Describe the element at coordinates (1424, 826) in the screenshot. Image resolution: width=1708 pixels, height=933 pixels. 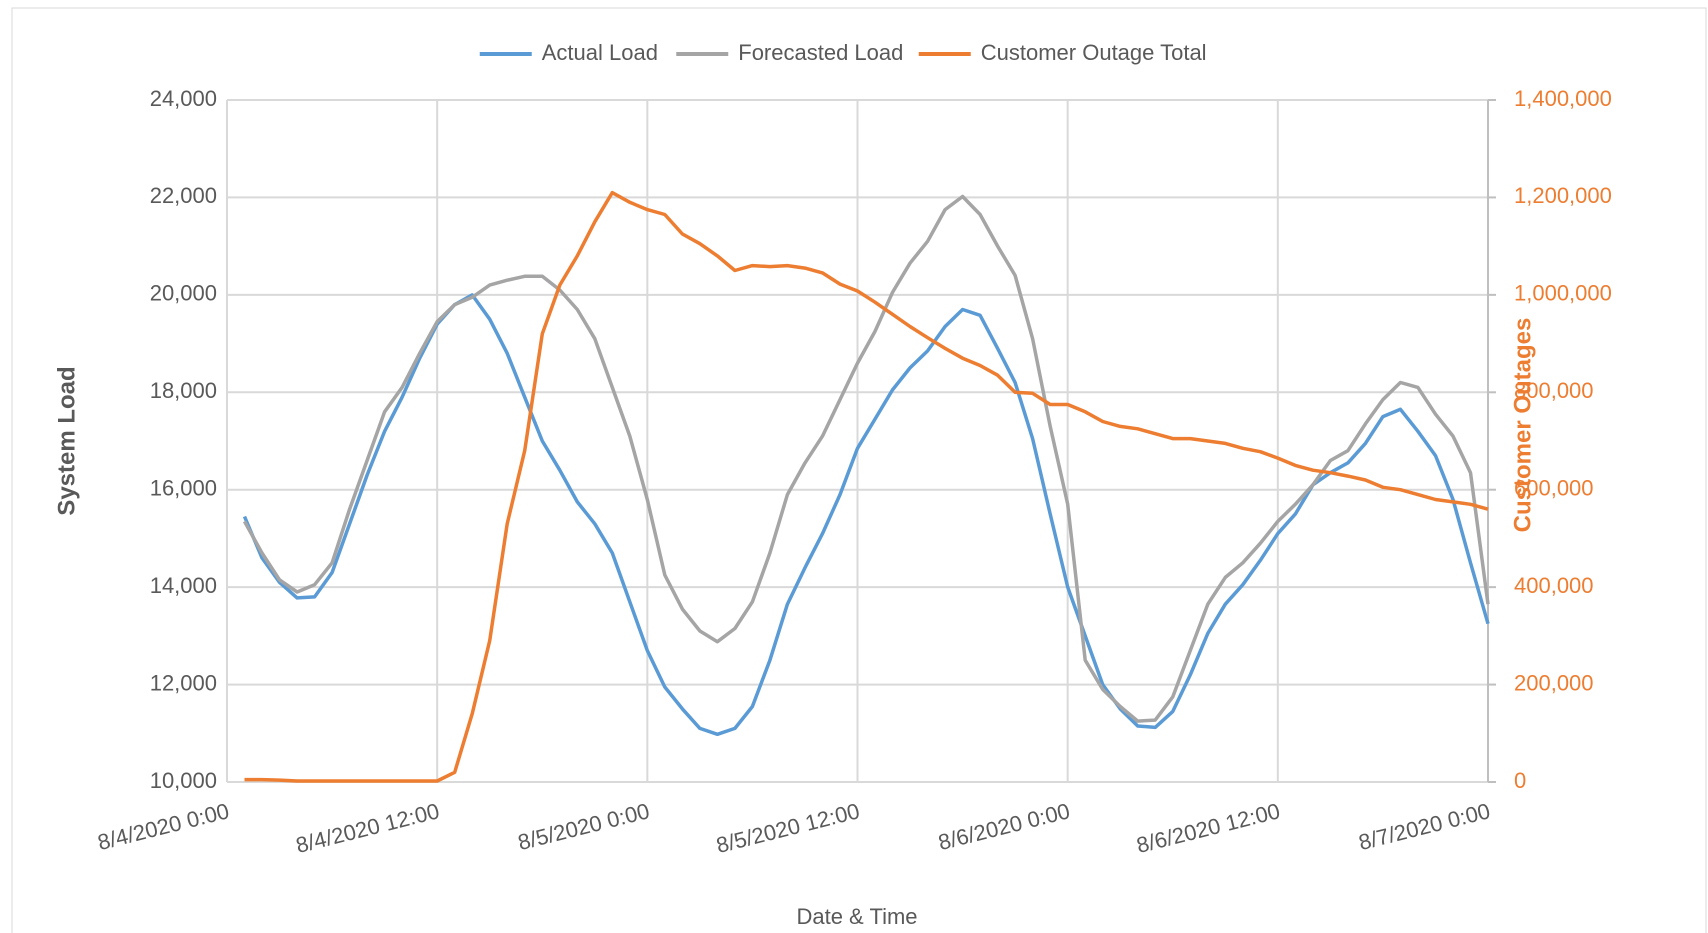
I see `x-tick-label: 8/7/2020 0:00` at that location.